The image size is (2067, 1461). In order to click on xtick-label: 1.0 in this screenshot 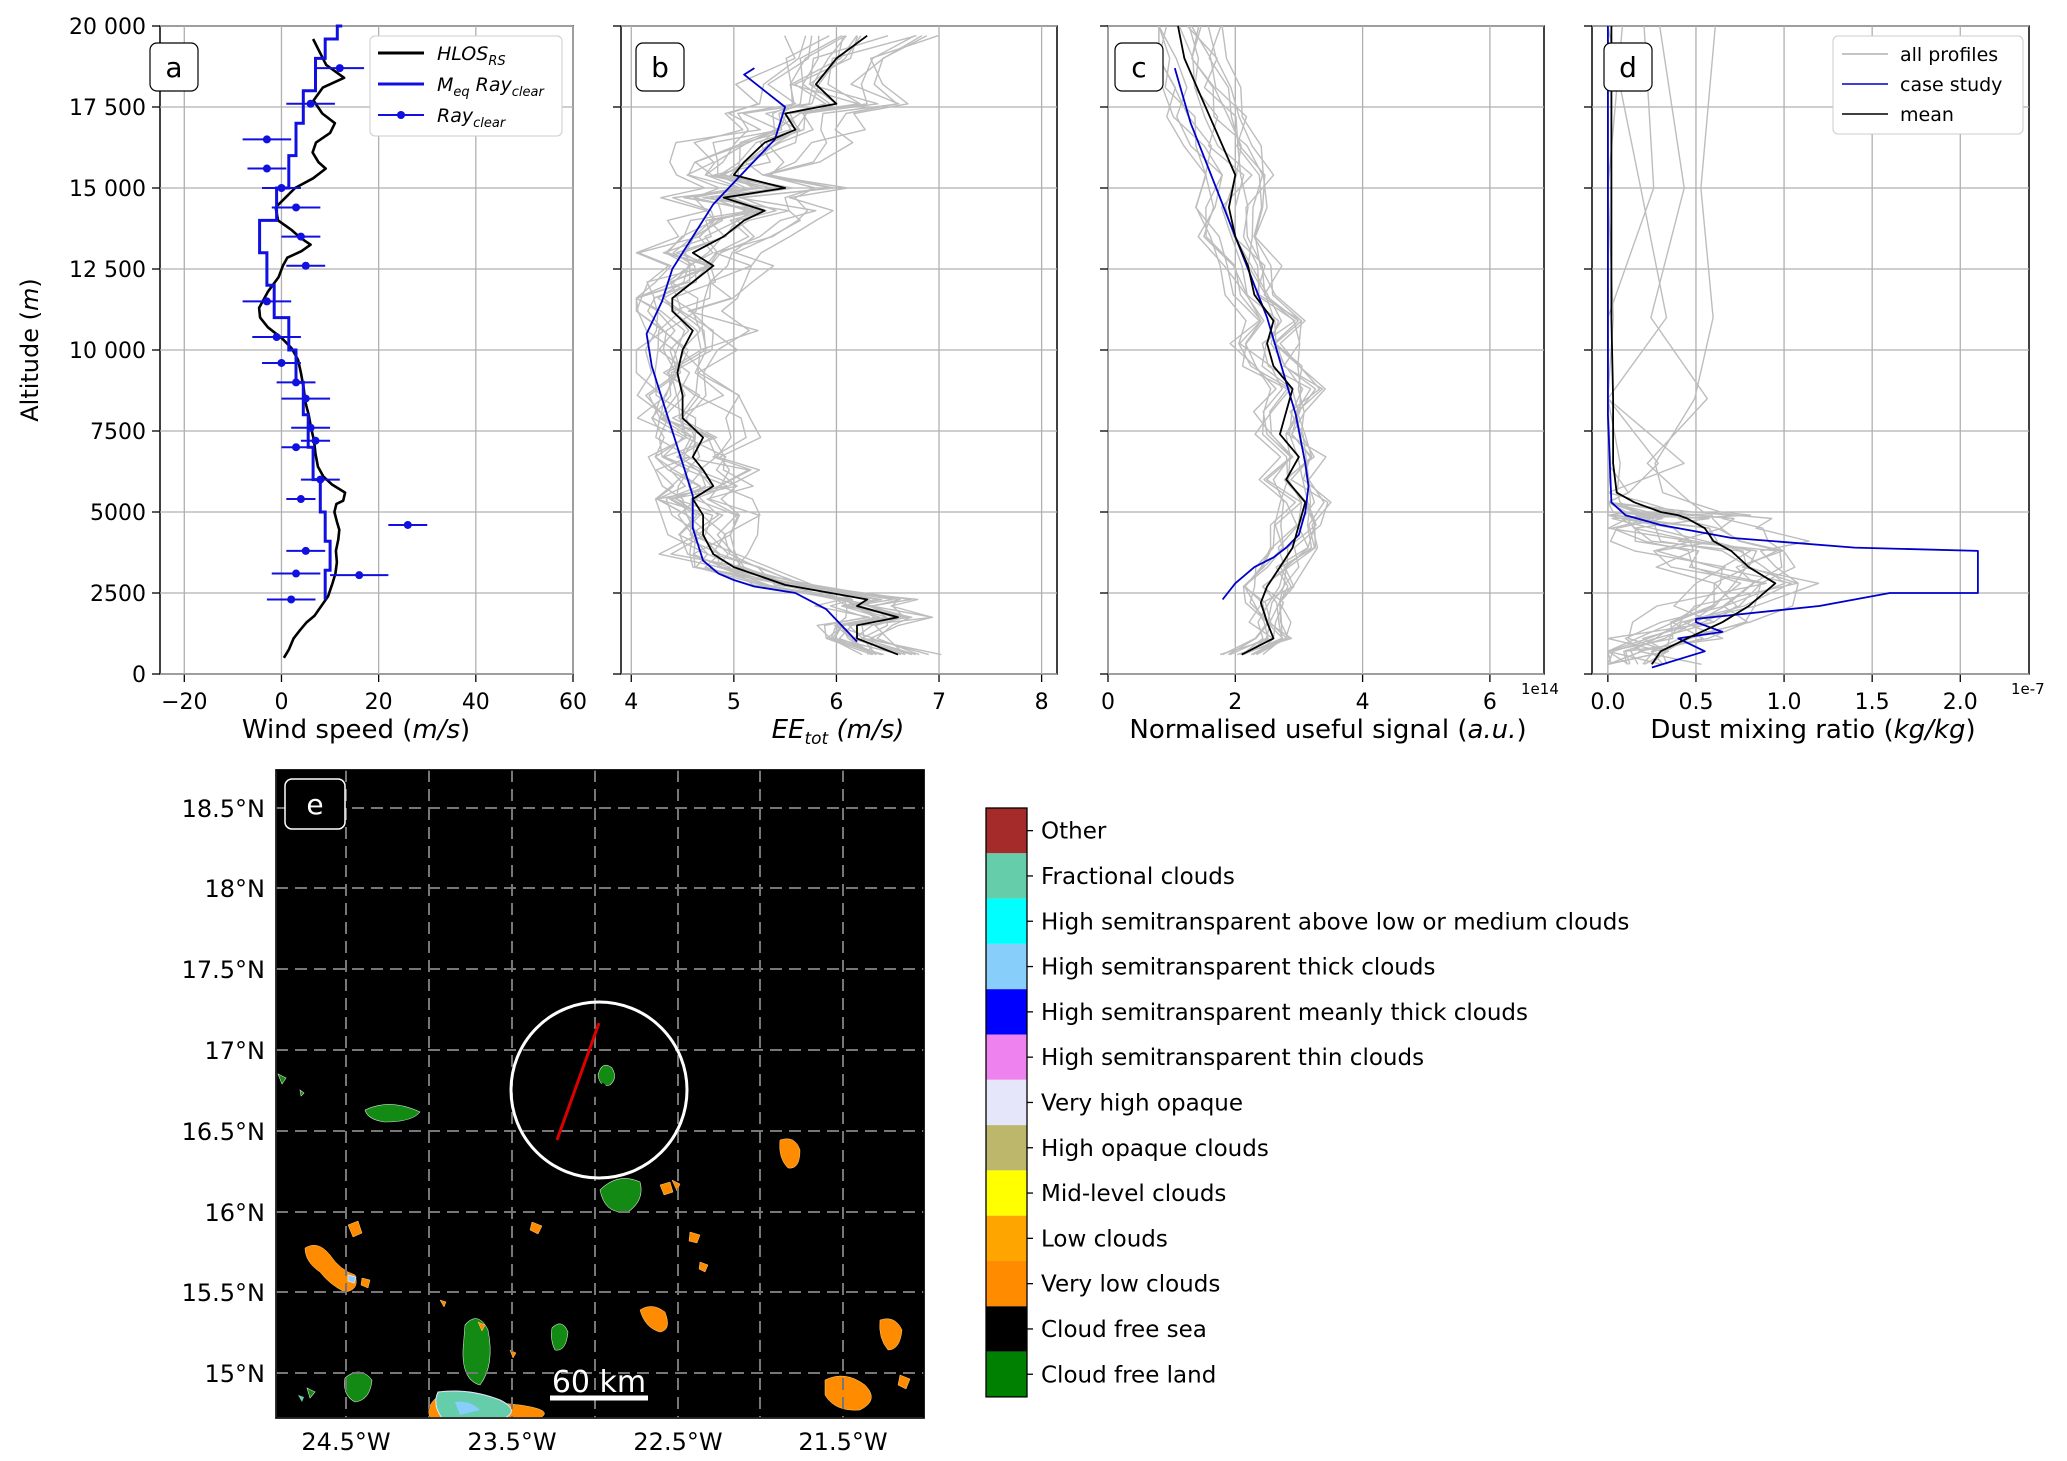, I will do `click(1784, 702)`.